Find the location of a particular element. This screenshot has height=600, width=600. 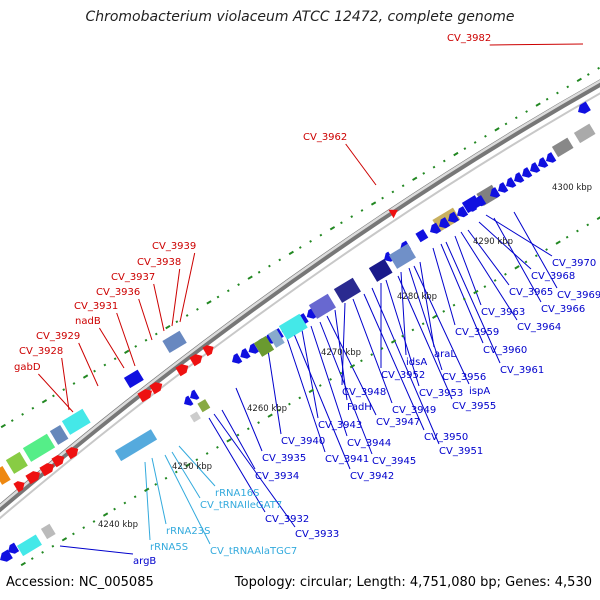

gene-label: argB is located at coordinates (144, 561).